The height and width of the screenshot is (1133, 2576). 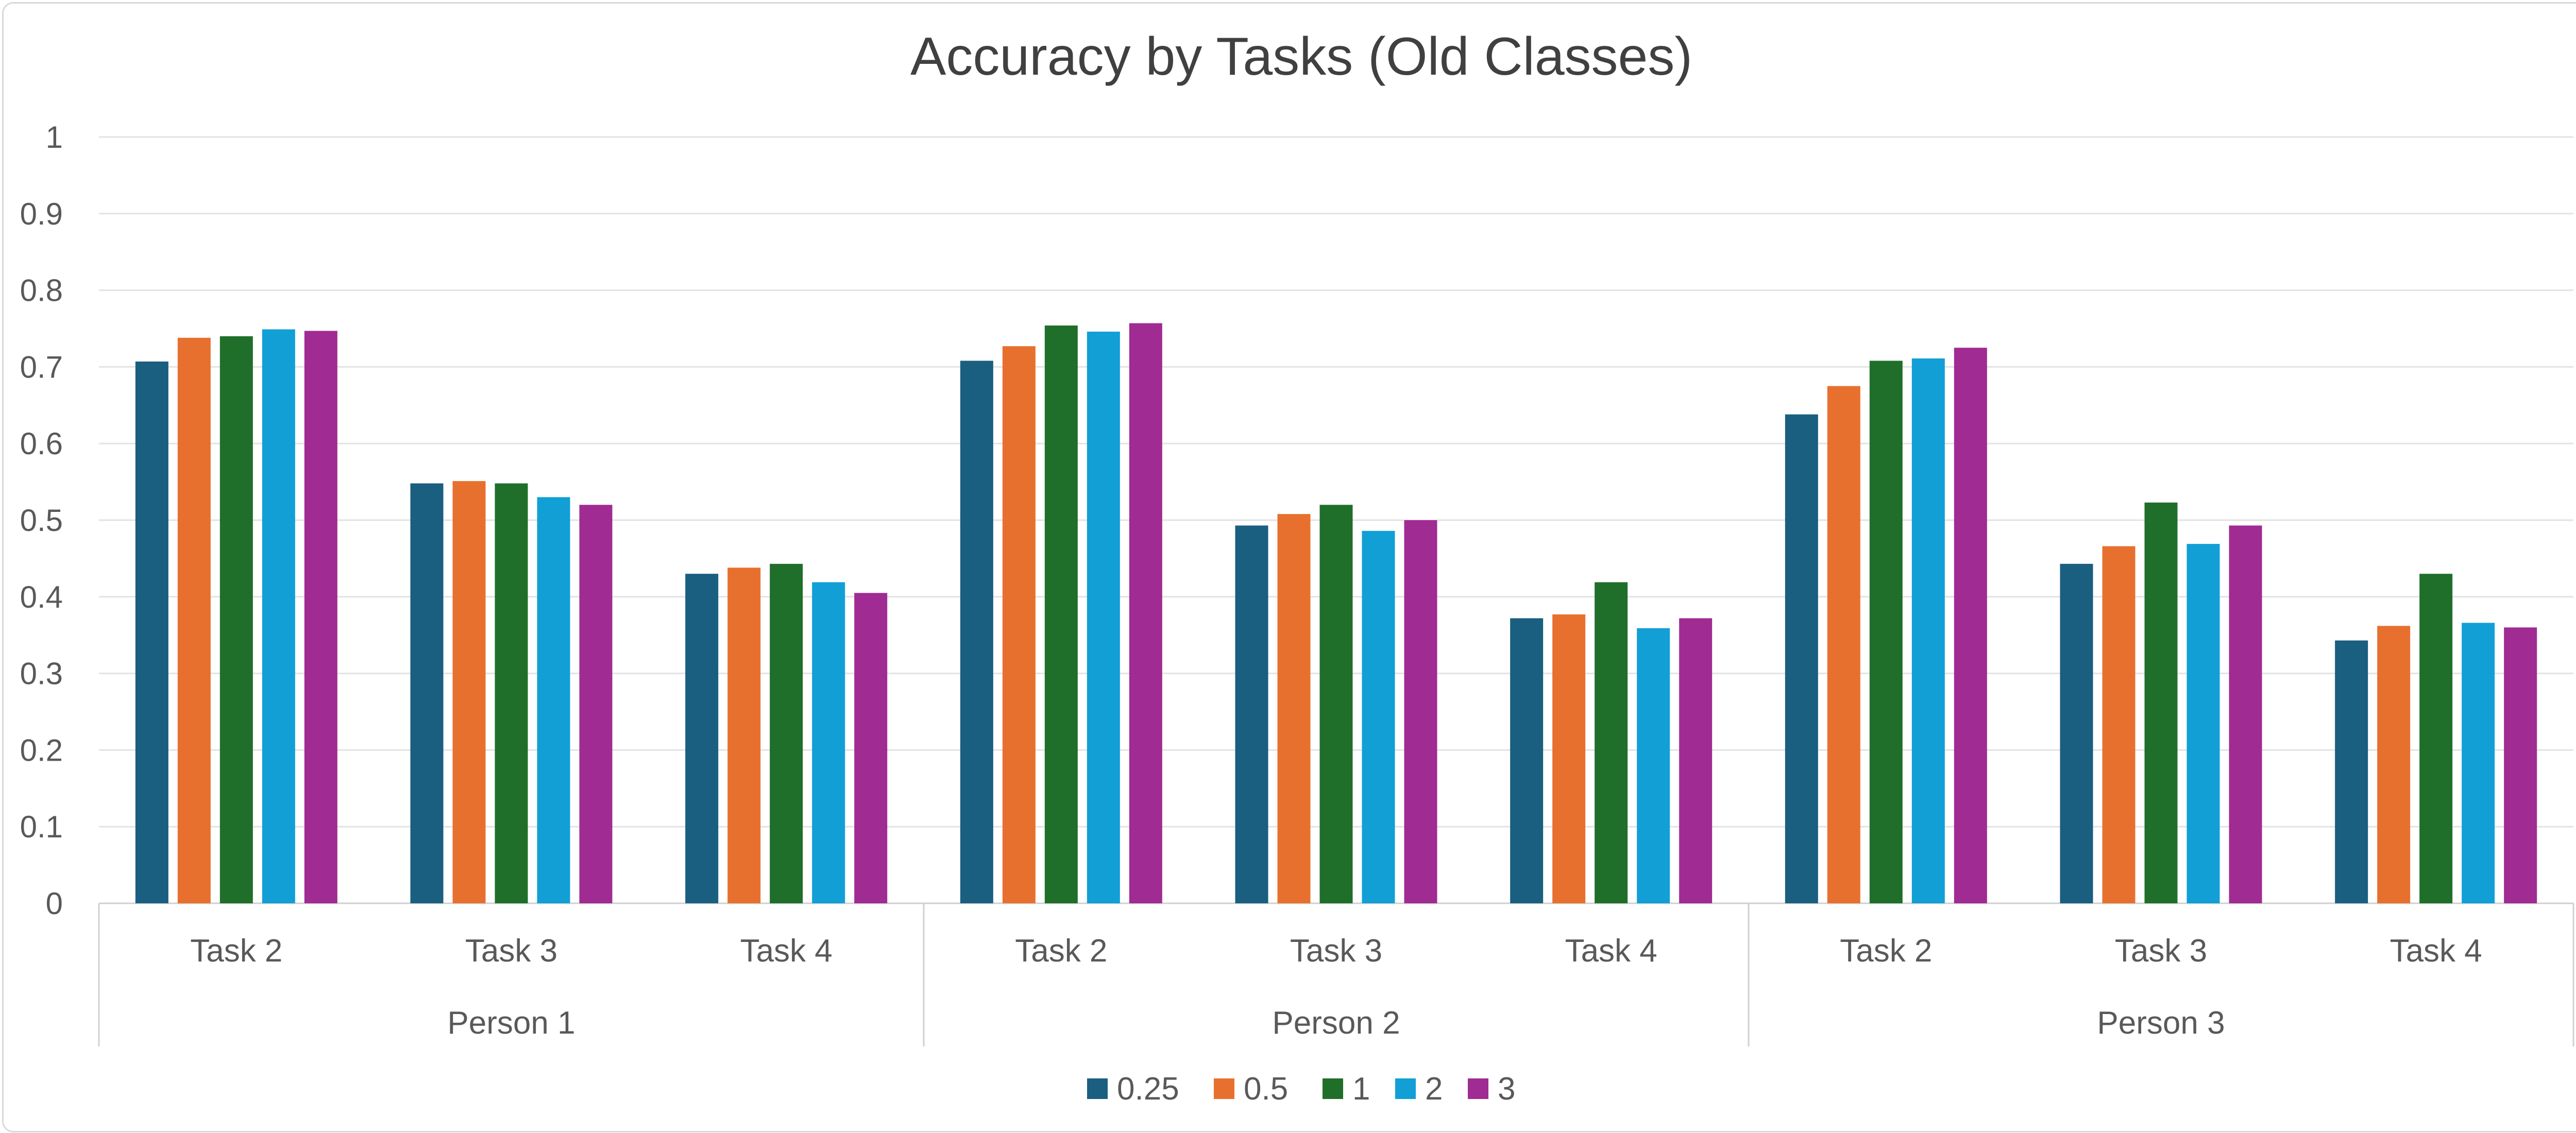 I want to click on group-label: Person 3, so click(x=2161, y=1023).